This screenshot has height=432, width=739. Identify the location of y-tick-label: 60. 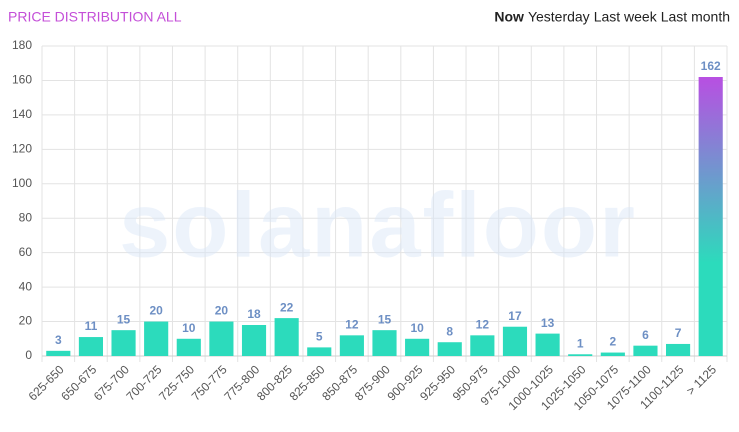
(26, 252).